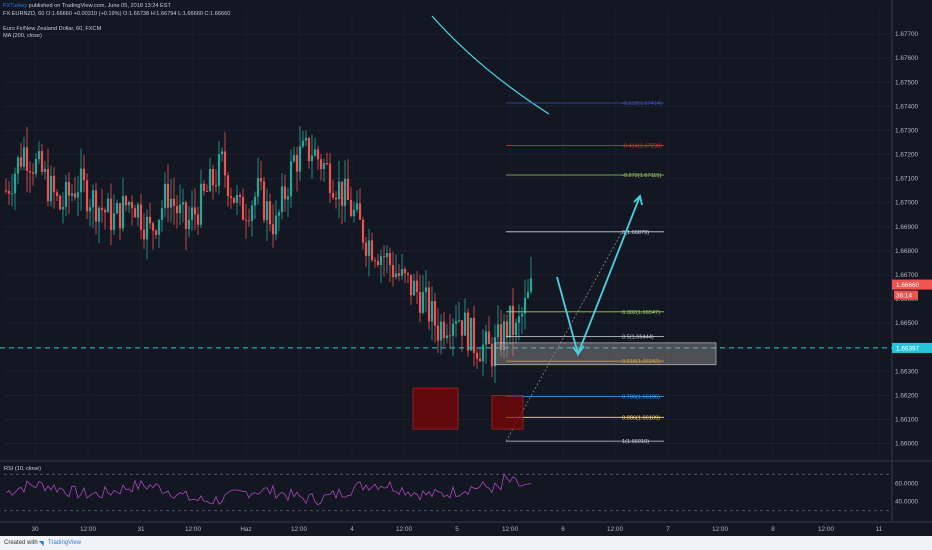 The image size is (932, 550). What do you see at coordinates (52, 29) in the screenshot?
I see `instrument-label: Euro Fx/New Zealand Dollar, 60, FXCM` at bounding box center [52, 29].